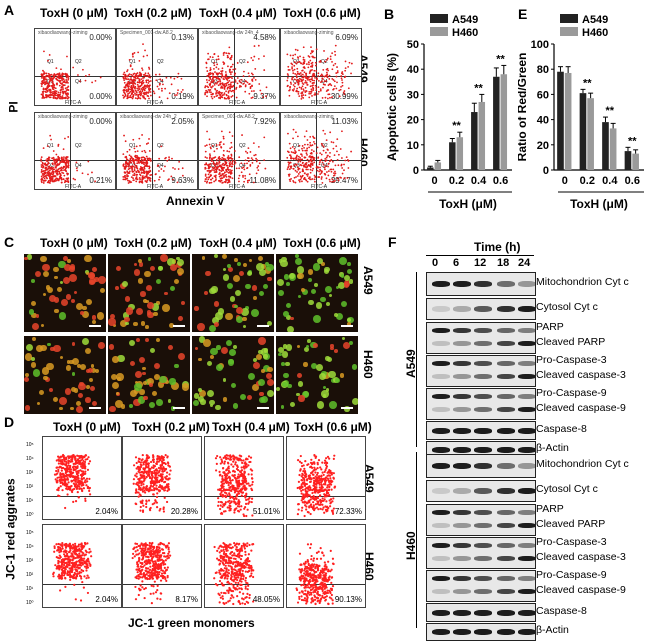 Image resolution: width=650 pixels, height=641 pixels. Describe the element at coordinates (439, 31) in the screenshot. I see `legend-swatch-h460` at that location.